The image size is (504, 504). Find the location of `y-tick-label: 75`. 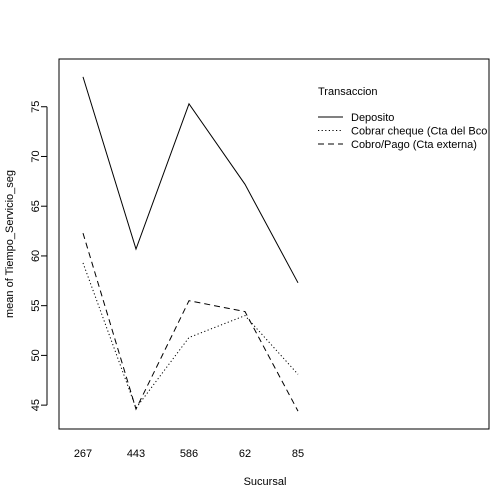

y-tick-label: 75 is located at coordinates (36, 107).